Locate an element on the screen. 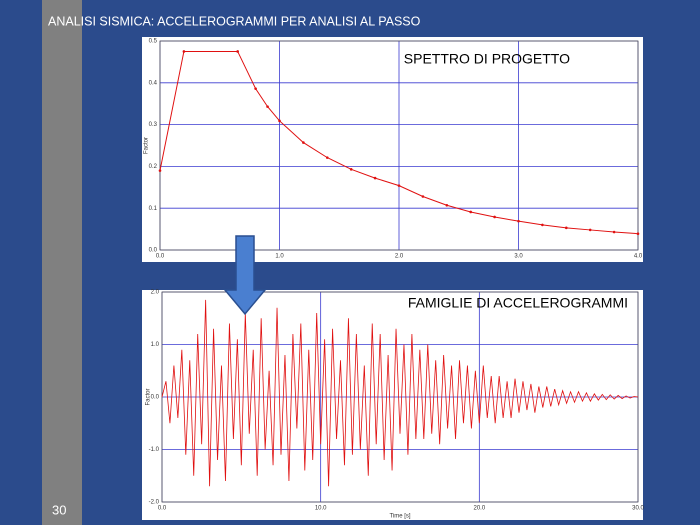  y-tick-label: 1.0 is located at coordinates (155, 345).